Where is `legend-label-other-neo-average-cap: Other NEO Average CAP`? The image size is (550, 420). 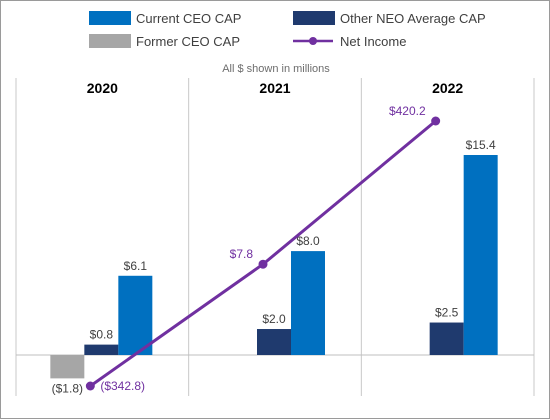
legend-label-other-neo-average-cap: Other NEO Average CAP is located at coordinates (413, 18).